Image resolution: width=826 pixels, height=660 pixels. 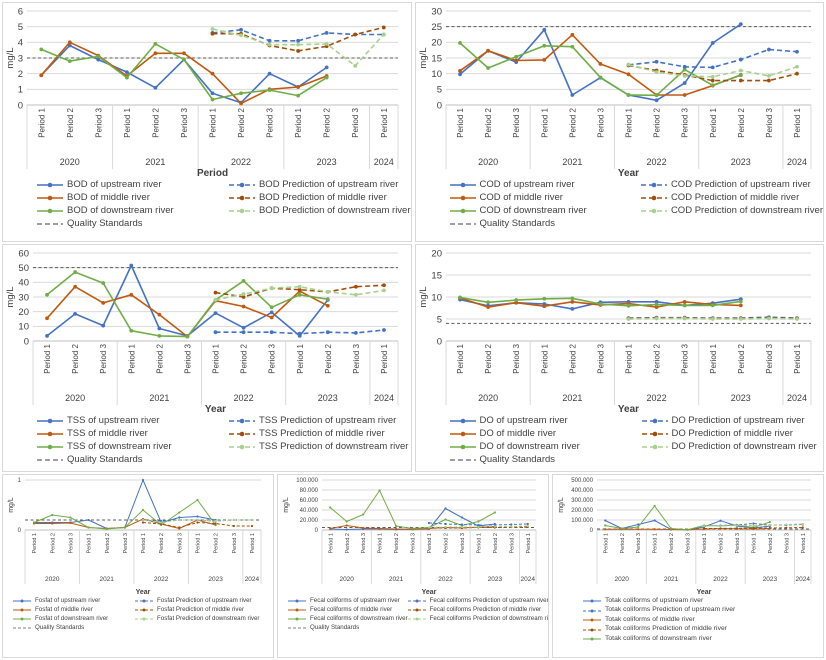 What do you see at coordinates (23, 283) in the screenshot?
I see `y-tick-label: 40` at bounding box center [23, 283].